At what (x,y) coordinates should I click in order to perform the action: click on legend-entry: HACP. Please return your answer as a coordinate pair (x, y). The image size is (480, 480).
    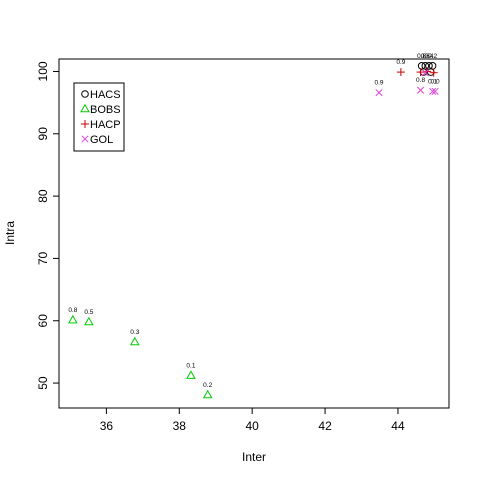
    Looking at the image, I should click on (101, 125).